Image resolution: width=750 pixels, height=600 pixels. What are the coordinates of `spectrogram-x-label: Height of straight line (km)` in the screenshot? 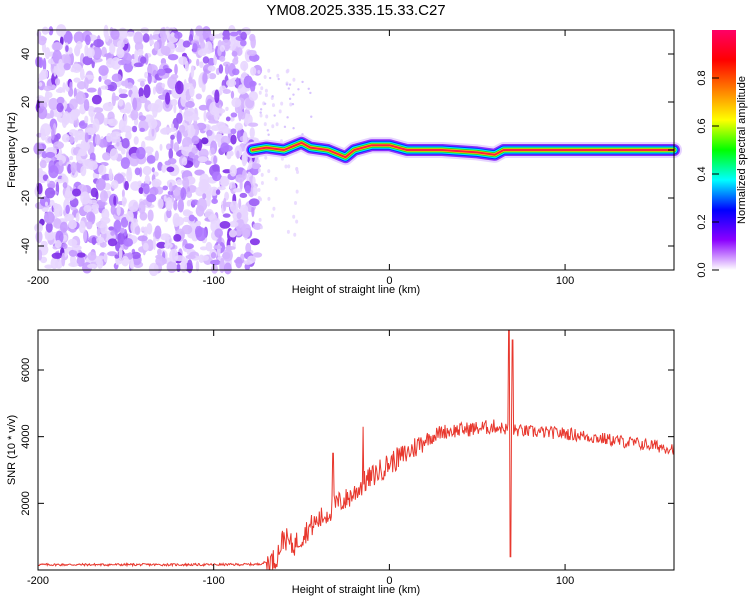 It's located at (356, 290).